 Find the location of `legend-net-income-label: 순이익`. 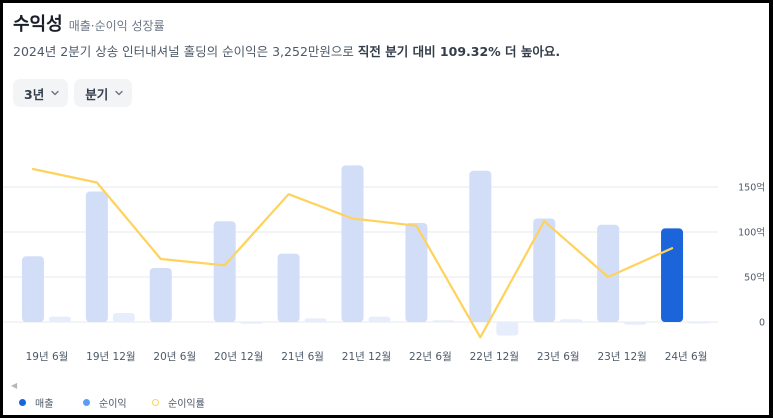

legend-net-income-label: 순이익 is located at coordinates (113, 404).